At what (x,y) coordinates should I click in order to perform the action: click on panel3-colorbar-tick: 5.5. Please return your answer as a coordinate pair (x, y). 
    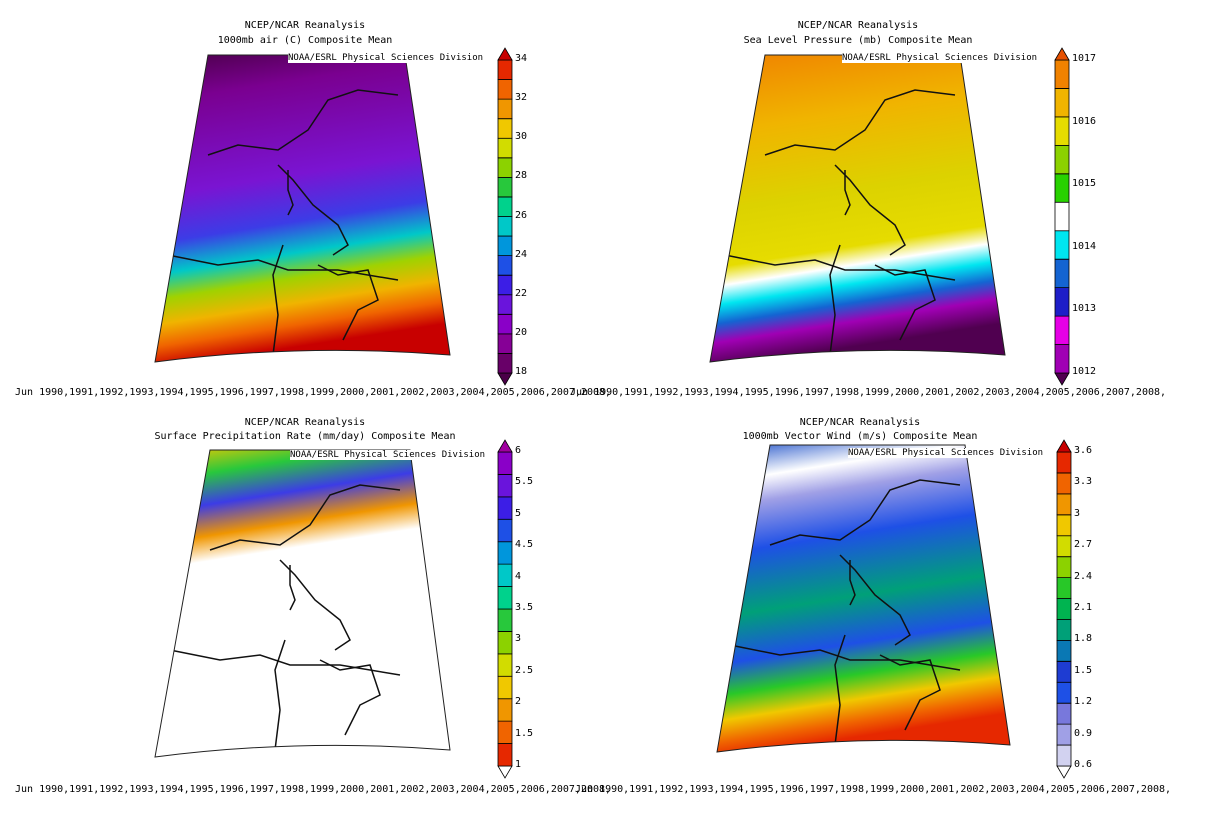
    Looking at the image, I should click on (524, 482).